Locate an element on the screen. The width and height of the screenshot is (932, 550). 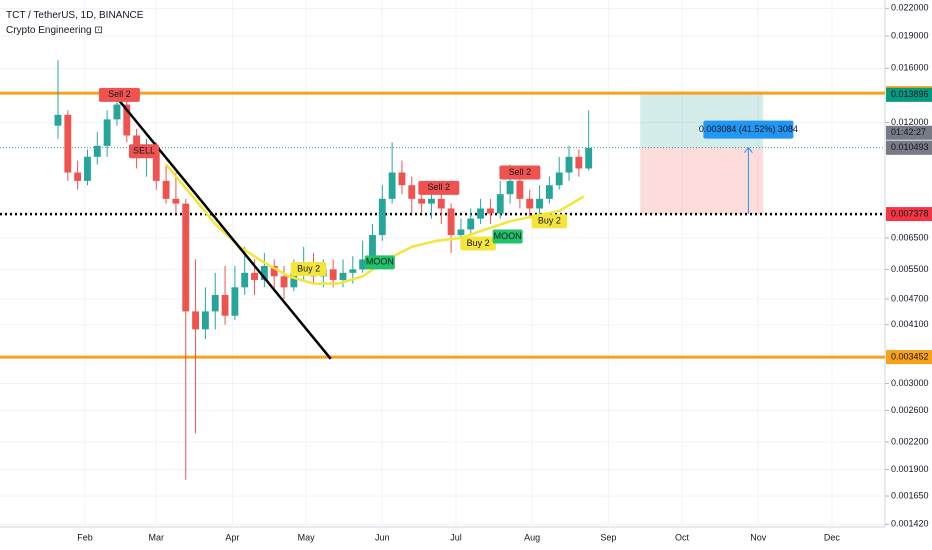
price-label: 0.013896 is located at coordinates (910, 94).